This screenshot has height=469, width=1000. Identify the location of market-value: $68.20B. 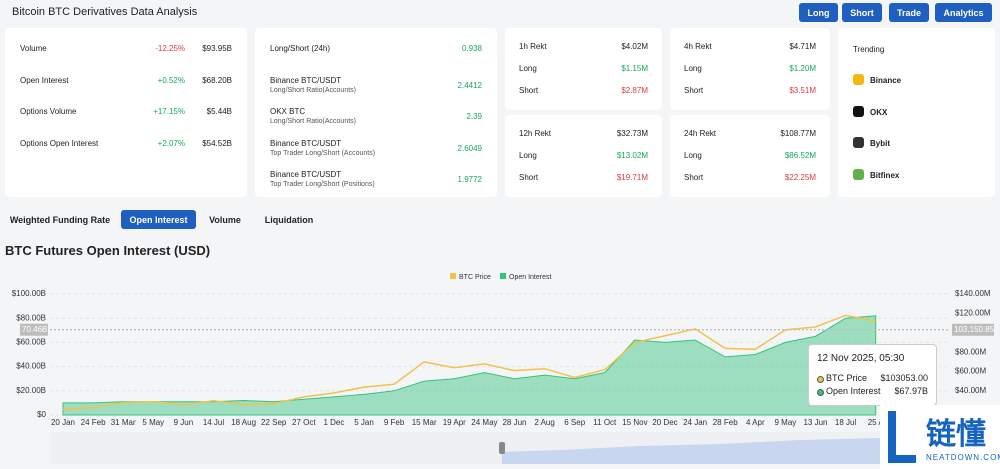
(217, 80).